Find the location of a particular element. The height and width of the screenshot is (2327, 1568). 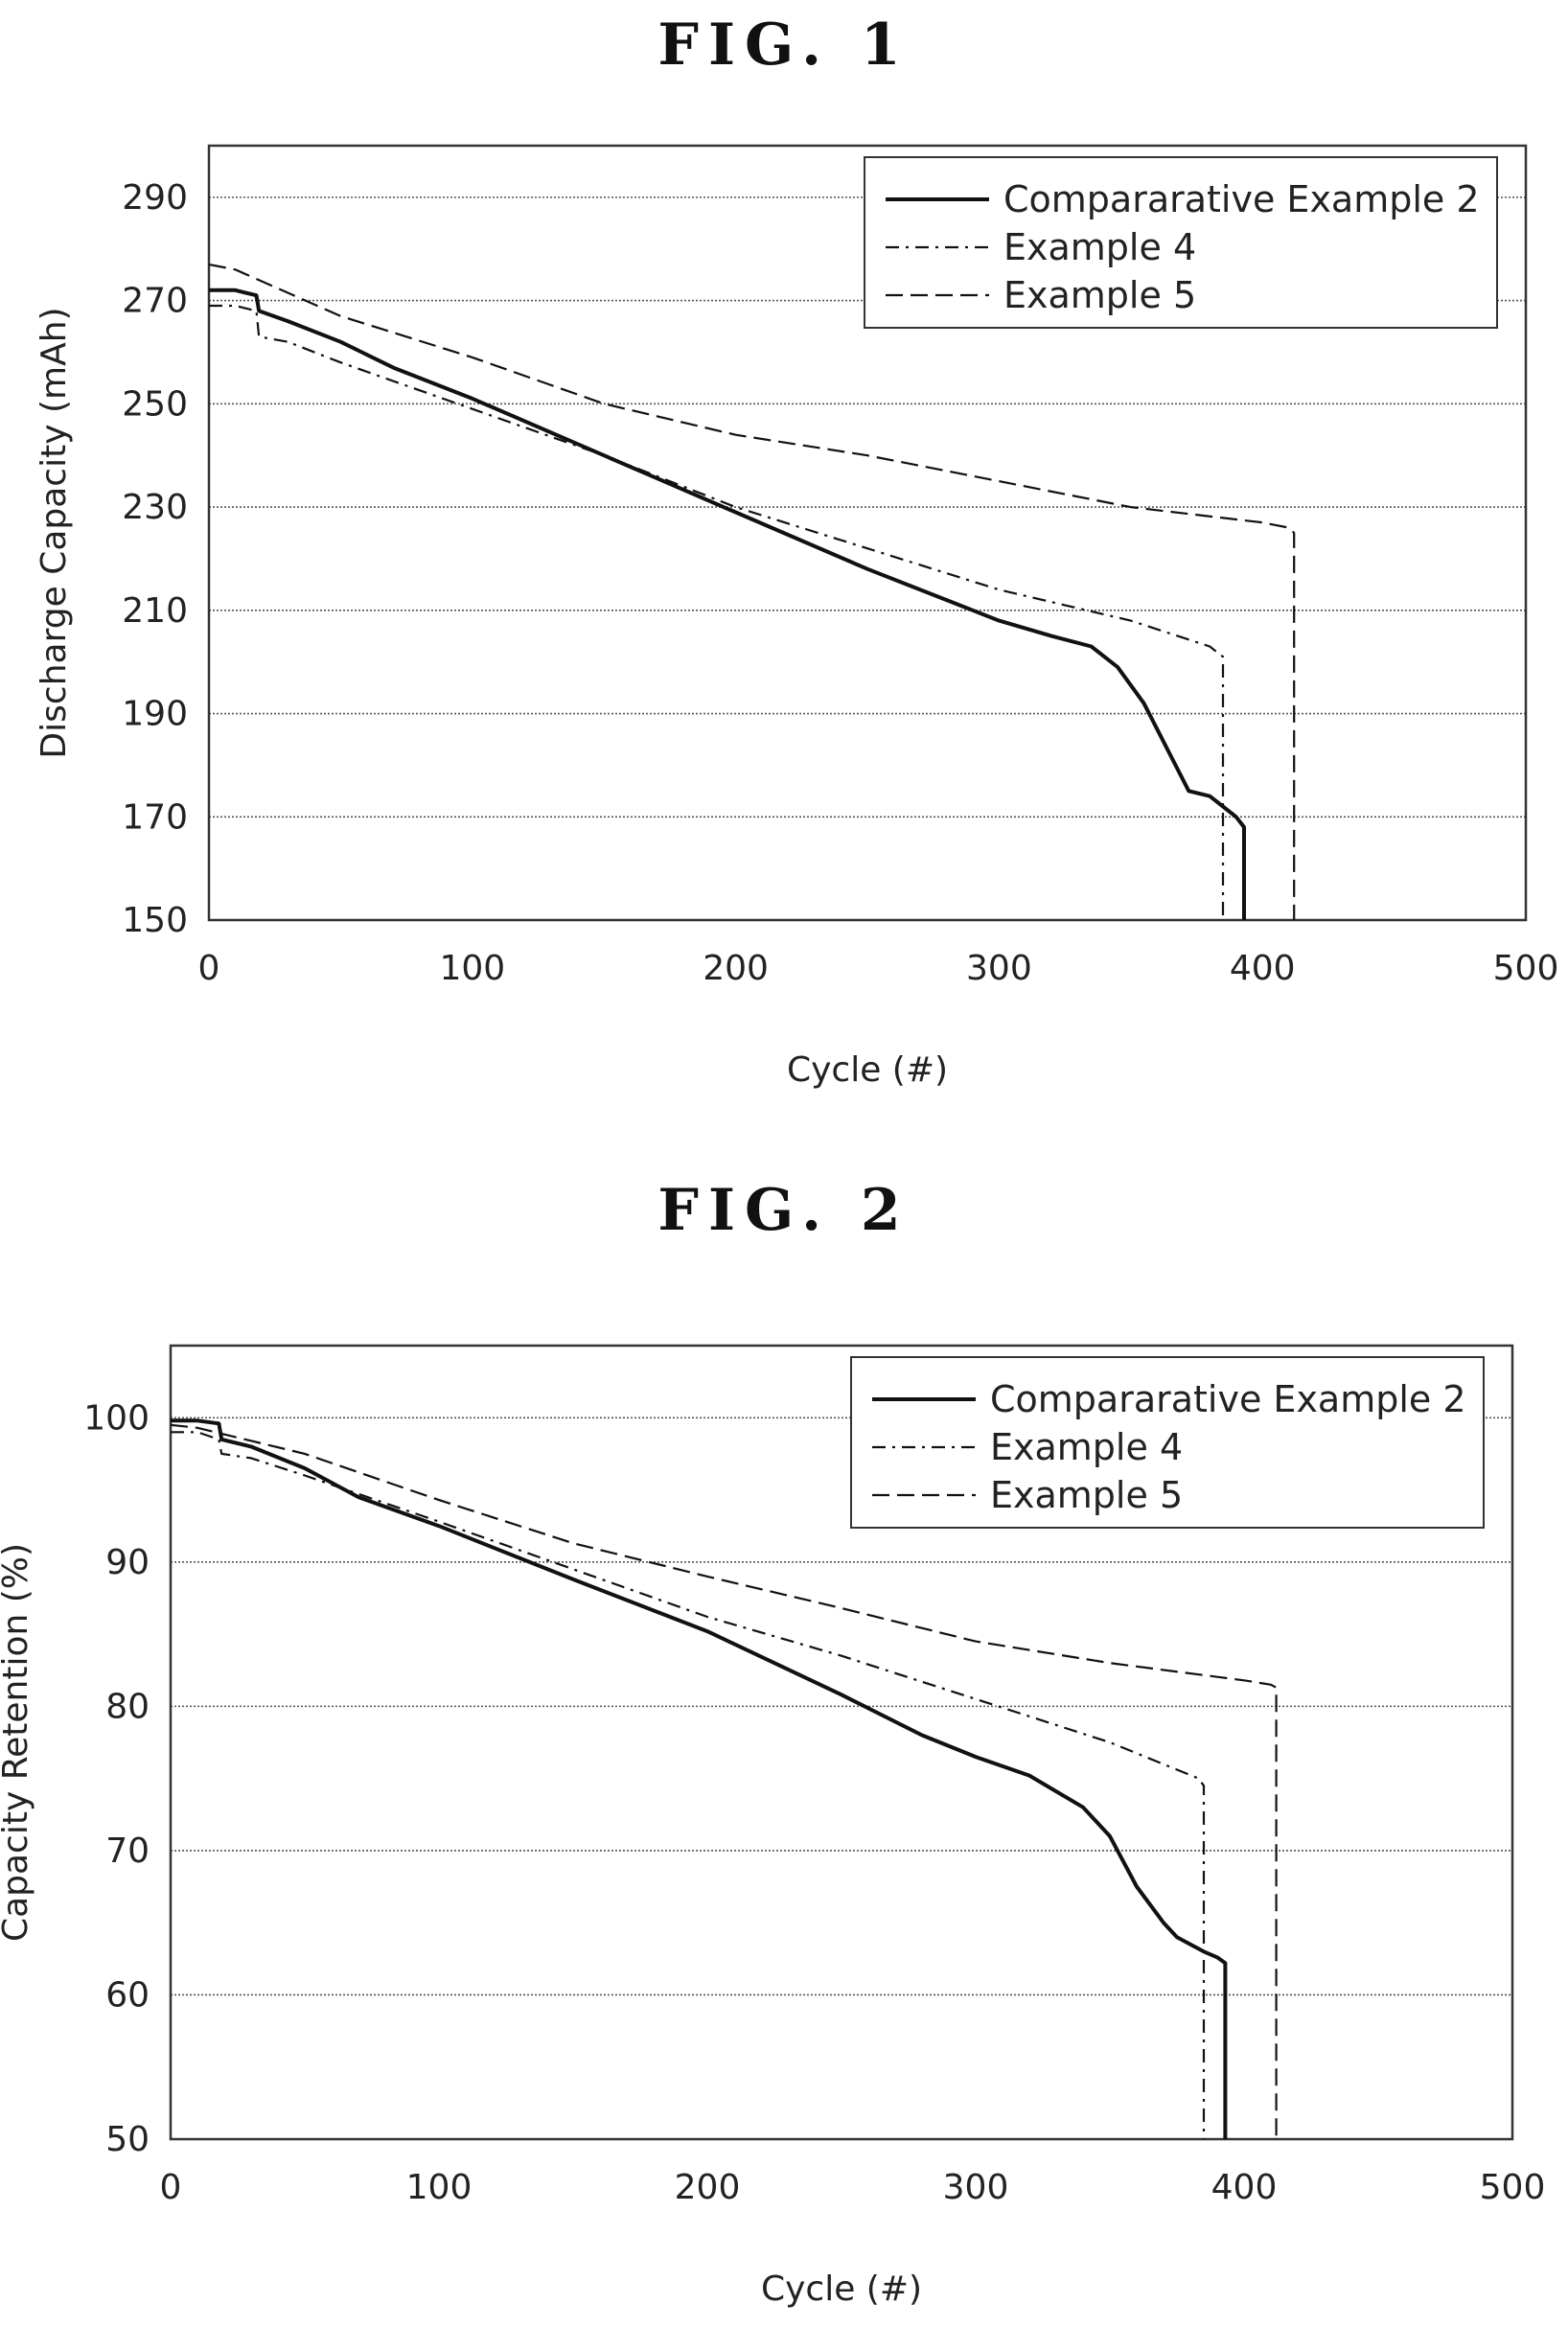

figure-1-title: FIG. 1 is located at coordinates (784, 46).